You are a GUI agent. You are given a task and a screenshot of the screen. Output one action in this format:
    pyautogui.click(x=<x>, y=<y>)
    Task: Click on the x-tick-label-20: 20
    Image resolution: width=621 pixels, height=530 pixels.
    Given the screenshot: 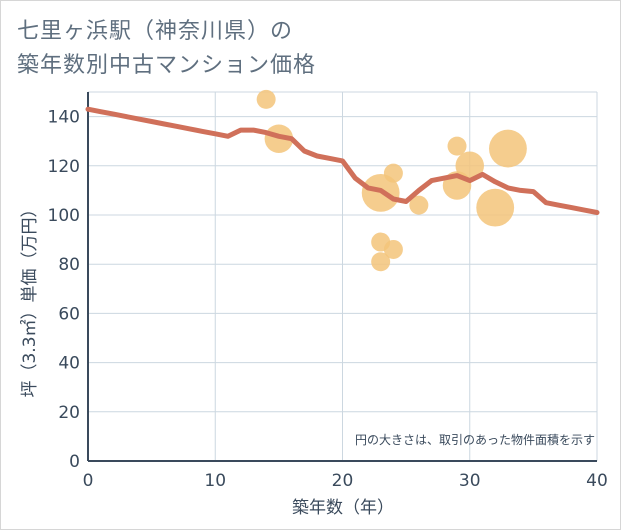 What is the action you would take?
    pyautogui.click(x=343, y=481)
    